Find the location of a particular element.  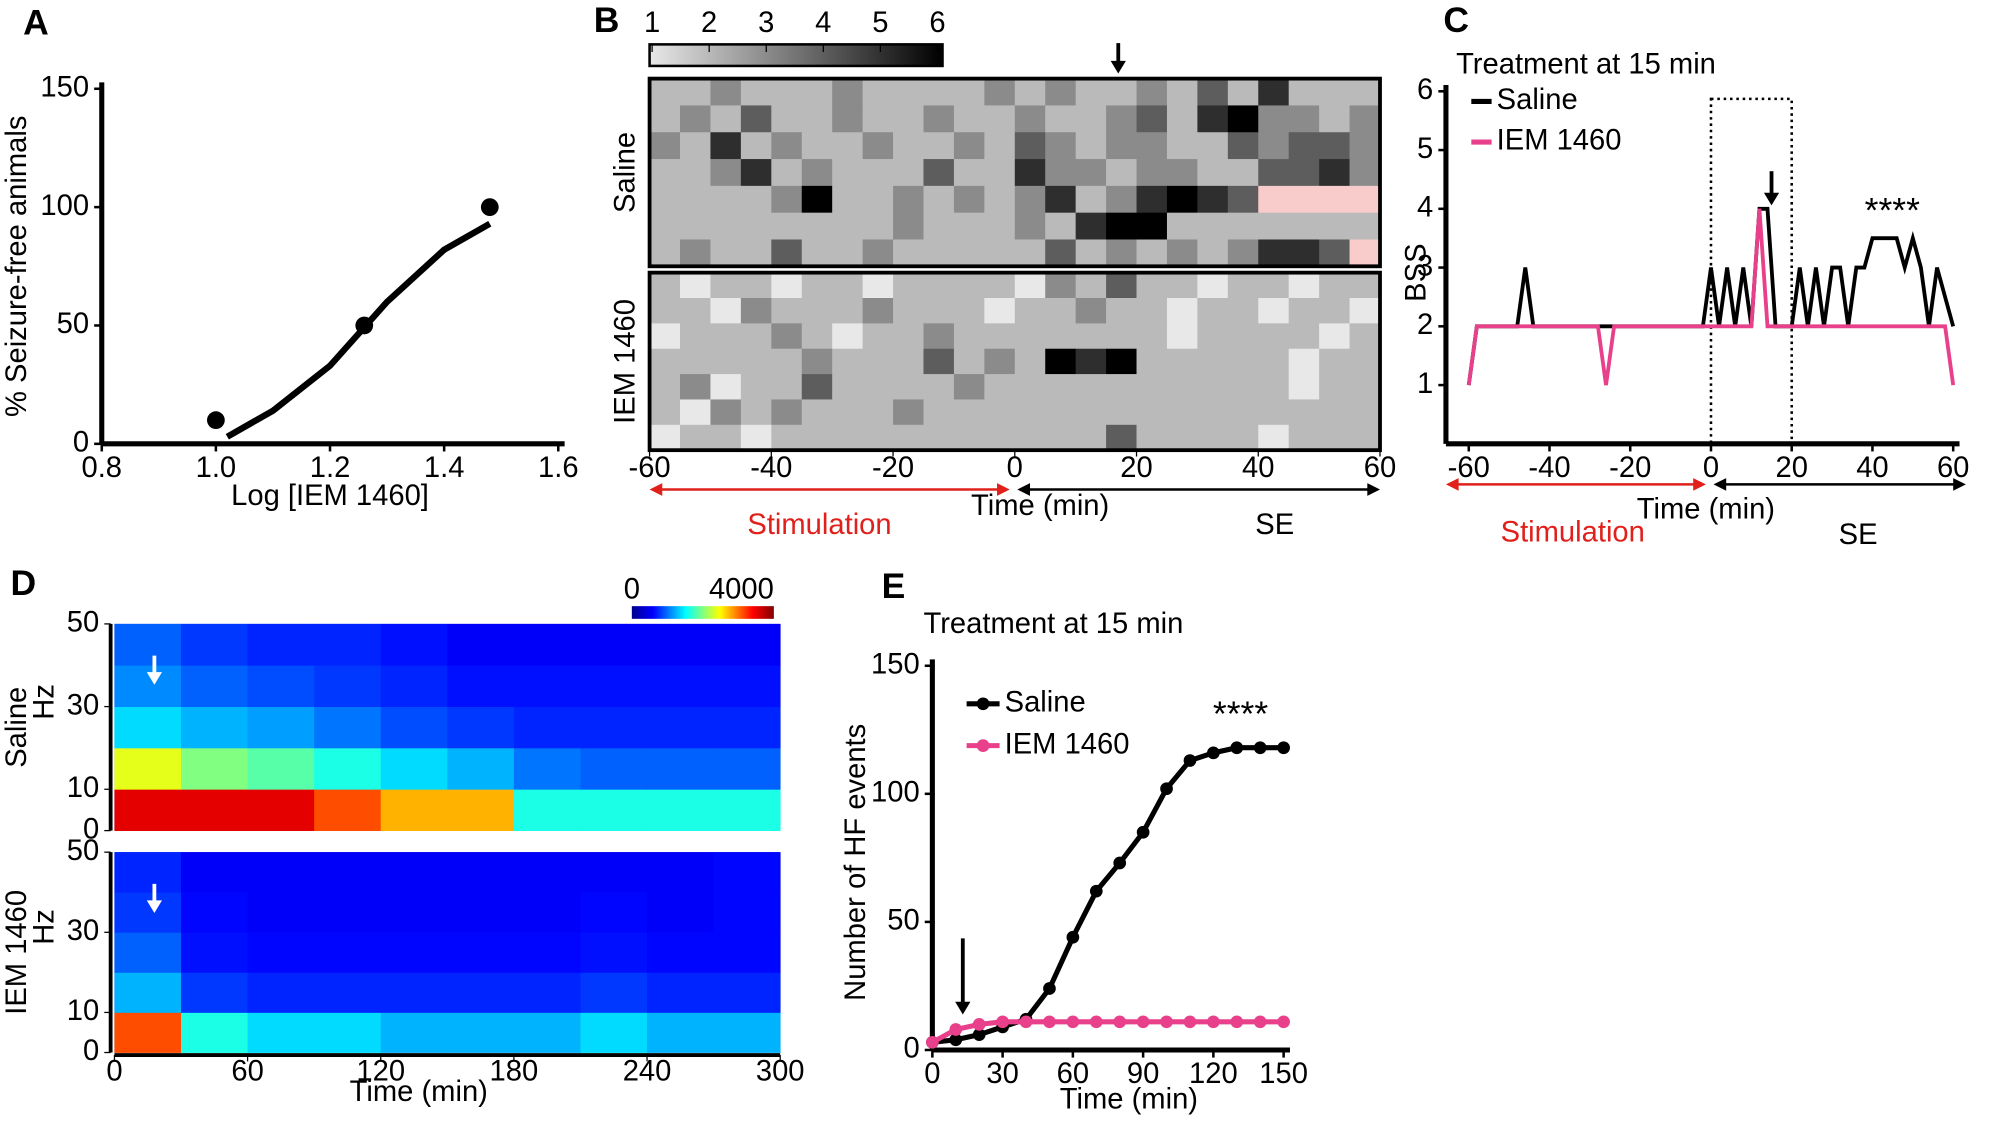

group-label: Saline is located at coordinates (625, 172).